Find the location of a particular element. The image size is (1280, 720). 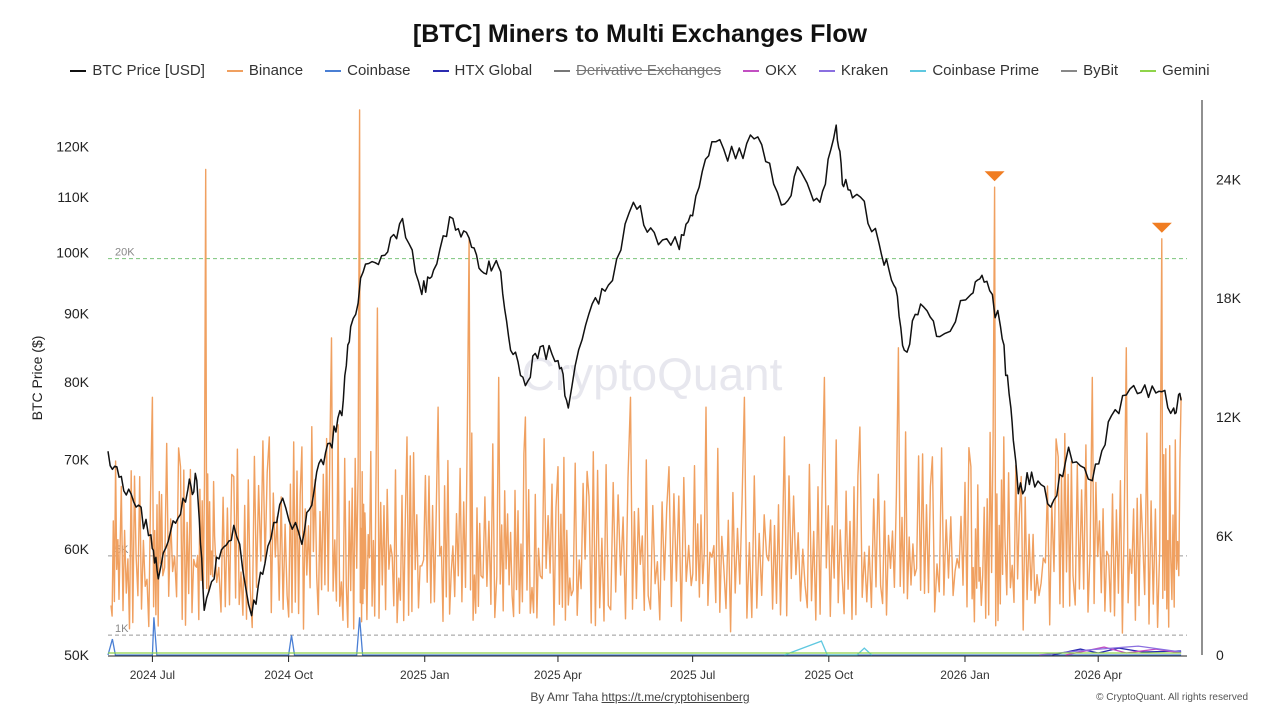

legend-label: Gemini is located at coordinates (1186, 70).